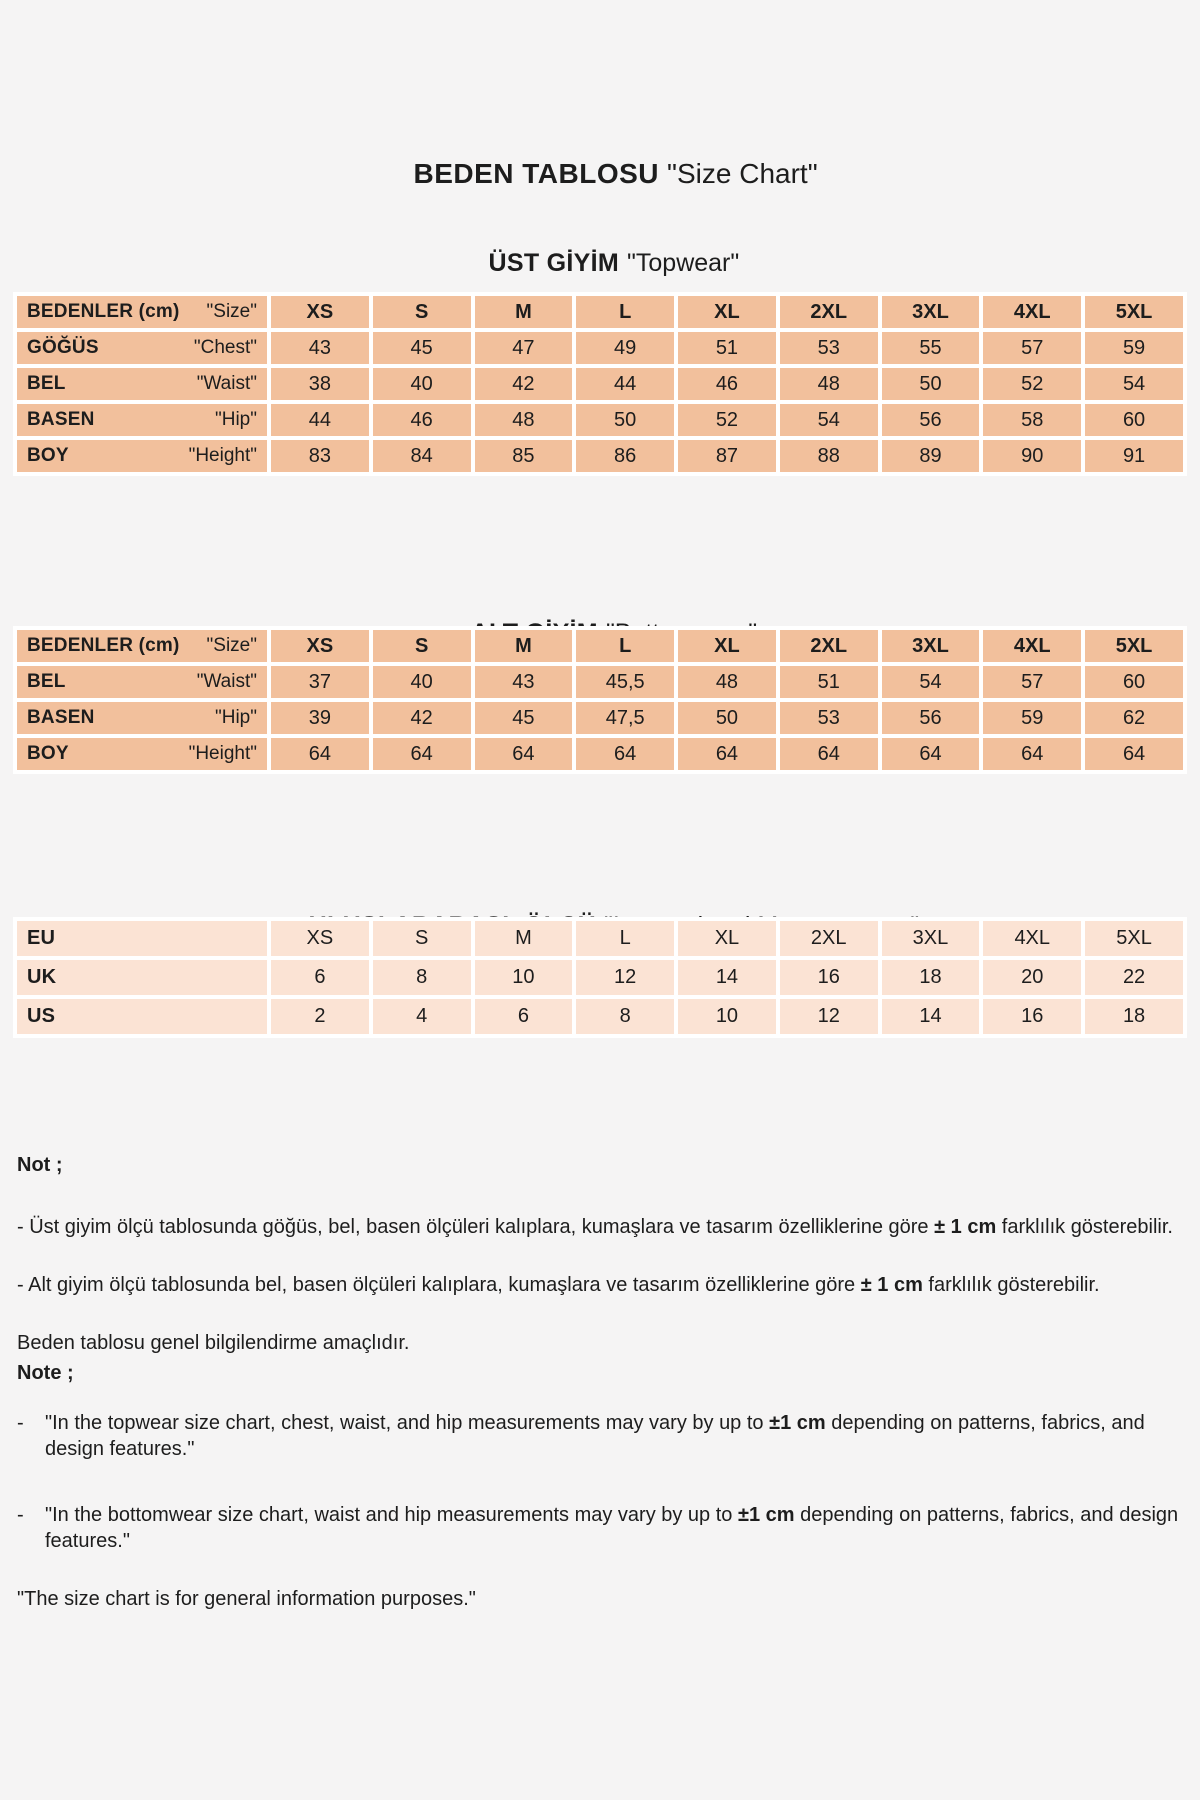  I want to click on note-text-bold: ± 1 cm, so click(891, 1285).